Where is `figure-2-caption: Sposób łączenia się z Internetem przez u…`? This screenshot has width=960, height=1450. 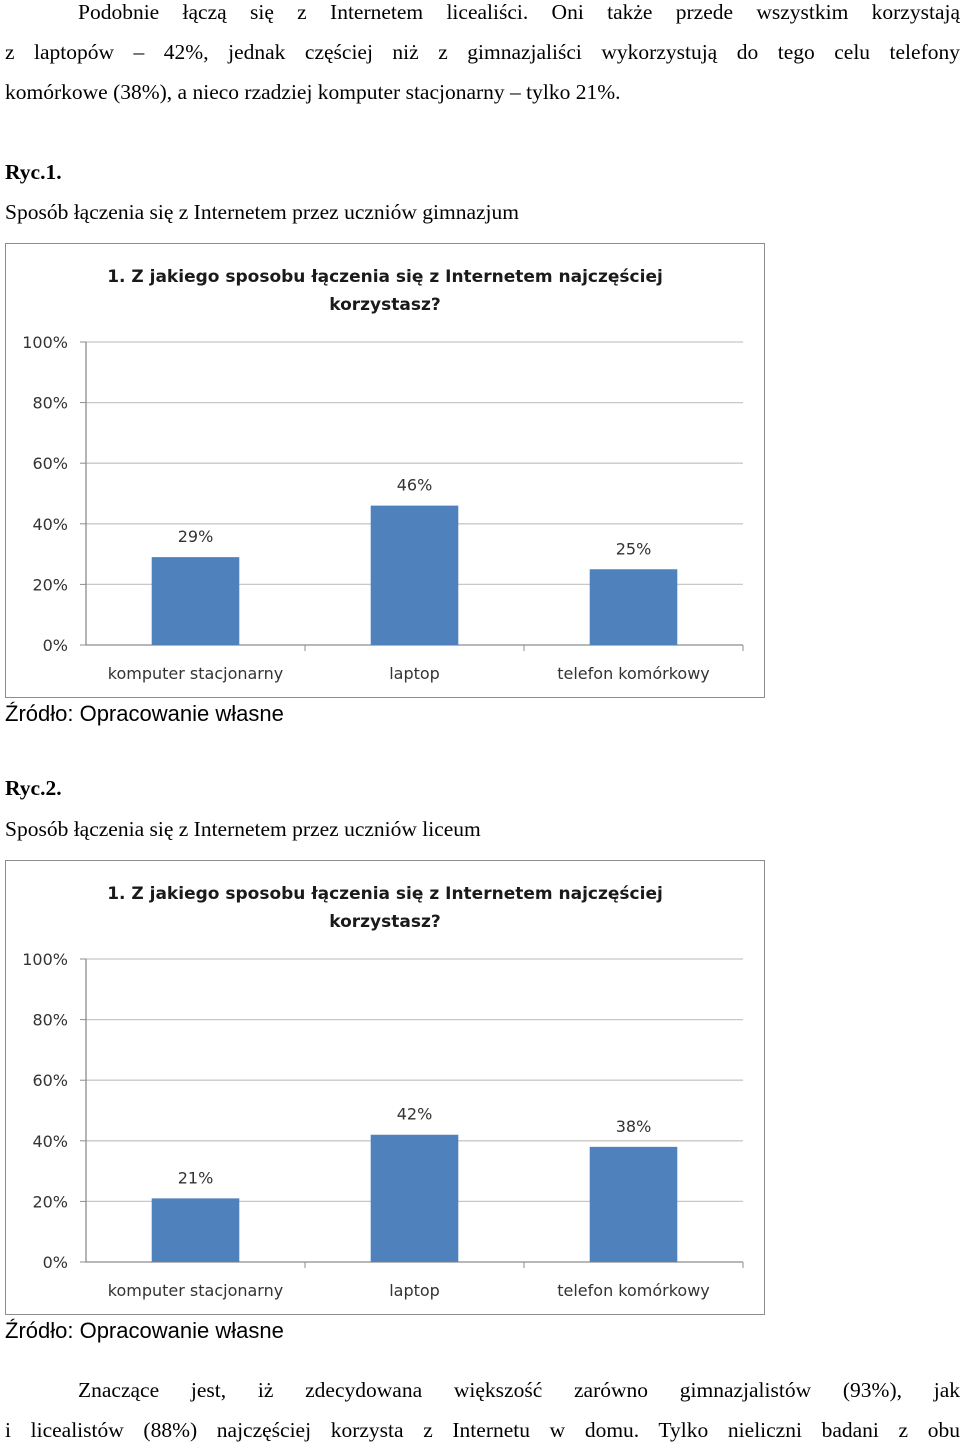 figure-2-caption: Sposób łączenia się z Internetem przez u… is located at coordinates (243, 829).